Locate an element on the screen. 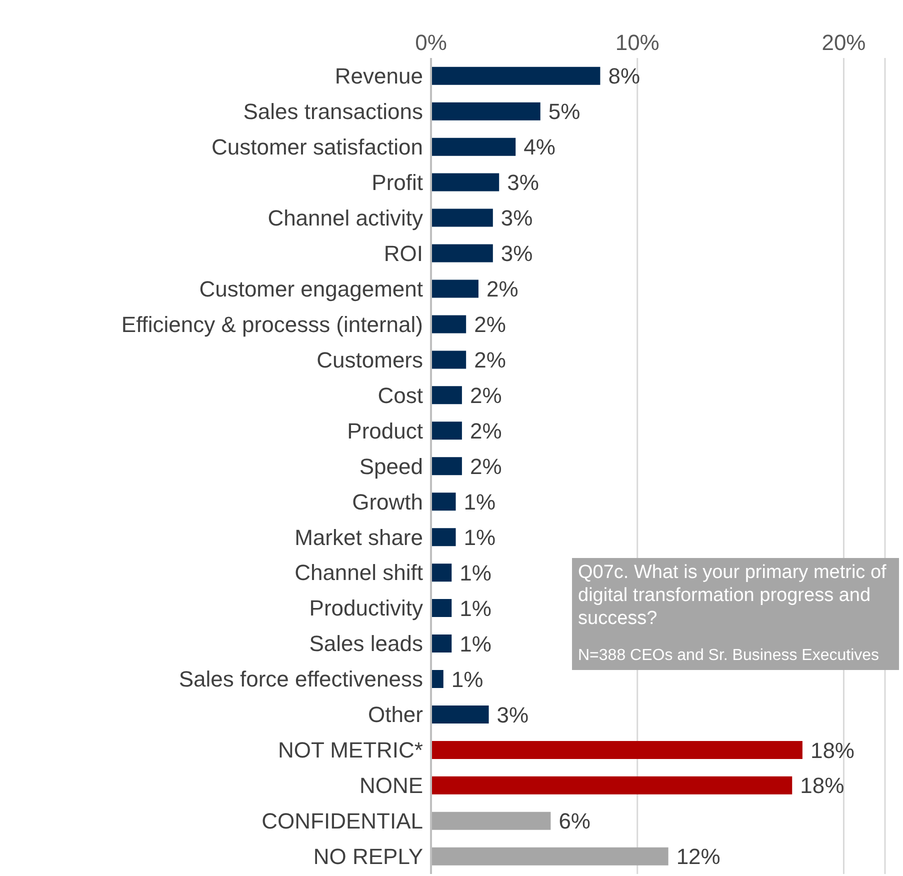 This screenshot has height=876, width=903. data-label: 4% is located at coordinates (540, 147).